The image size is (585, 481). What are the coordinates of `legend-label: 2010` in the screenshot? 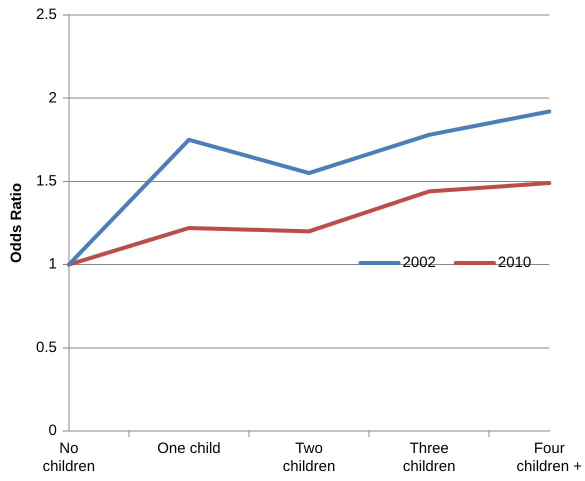 It's located at (515, 263).